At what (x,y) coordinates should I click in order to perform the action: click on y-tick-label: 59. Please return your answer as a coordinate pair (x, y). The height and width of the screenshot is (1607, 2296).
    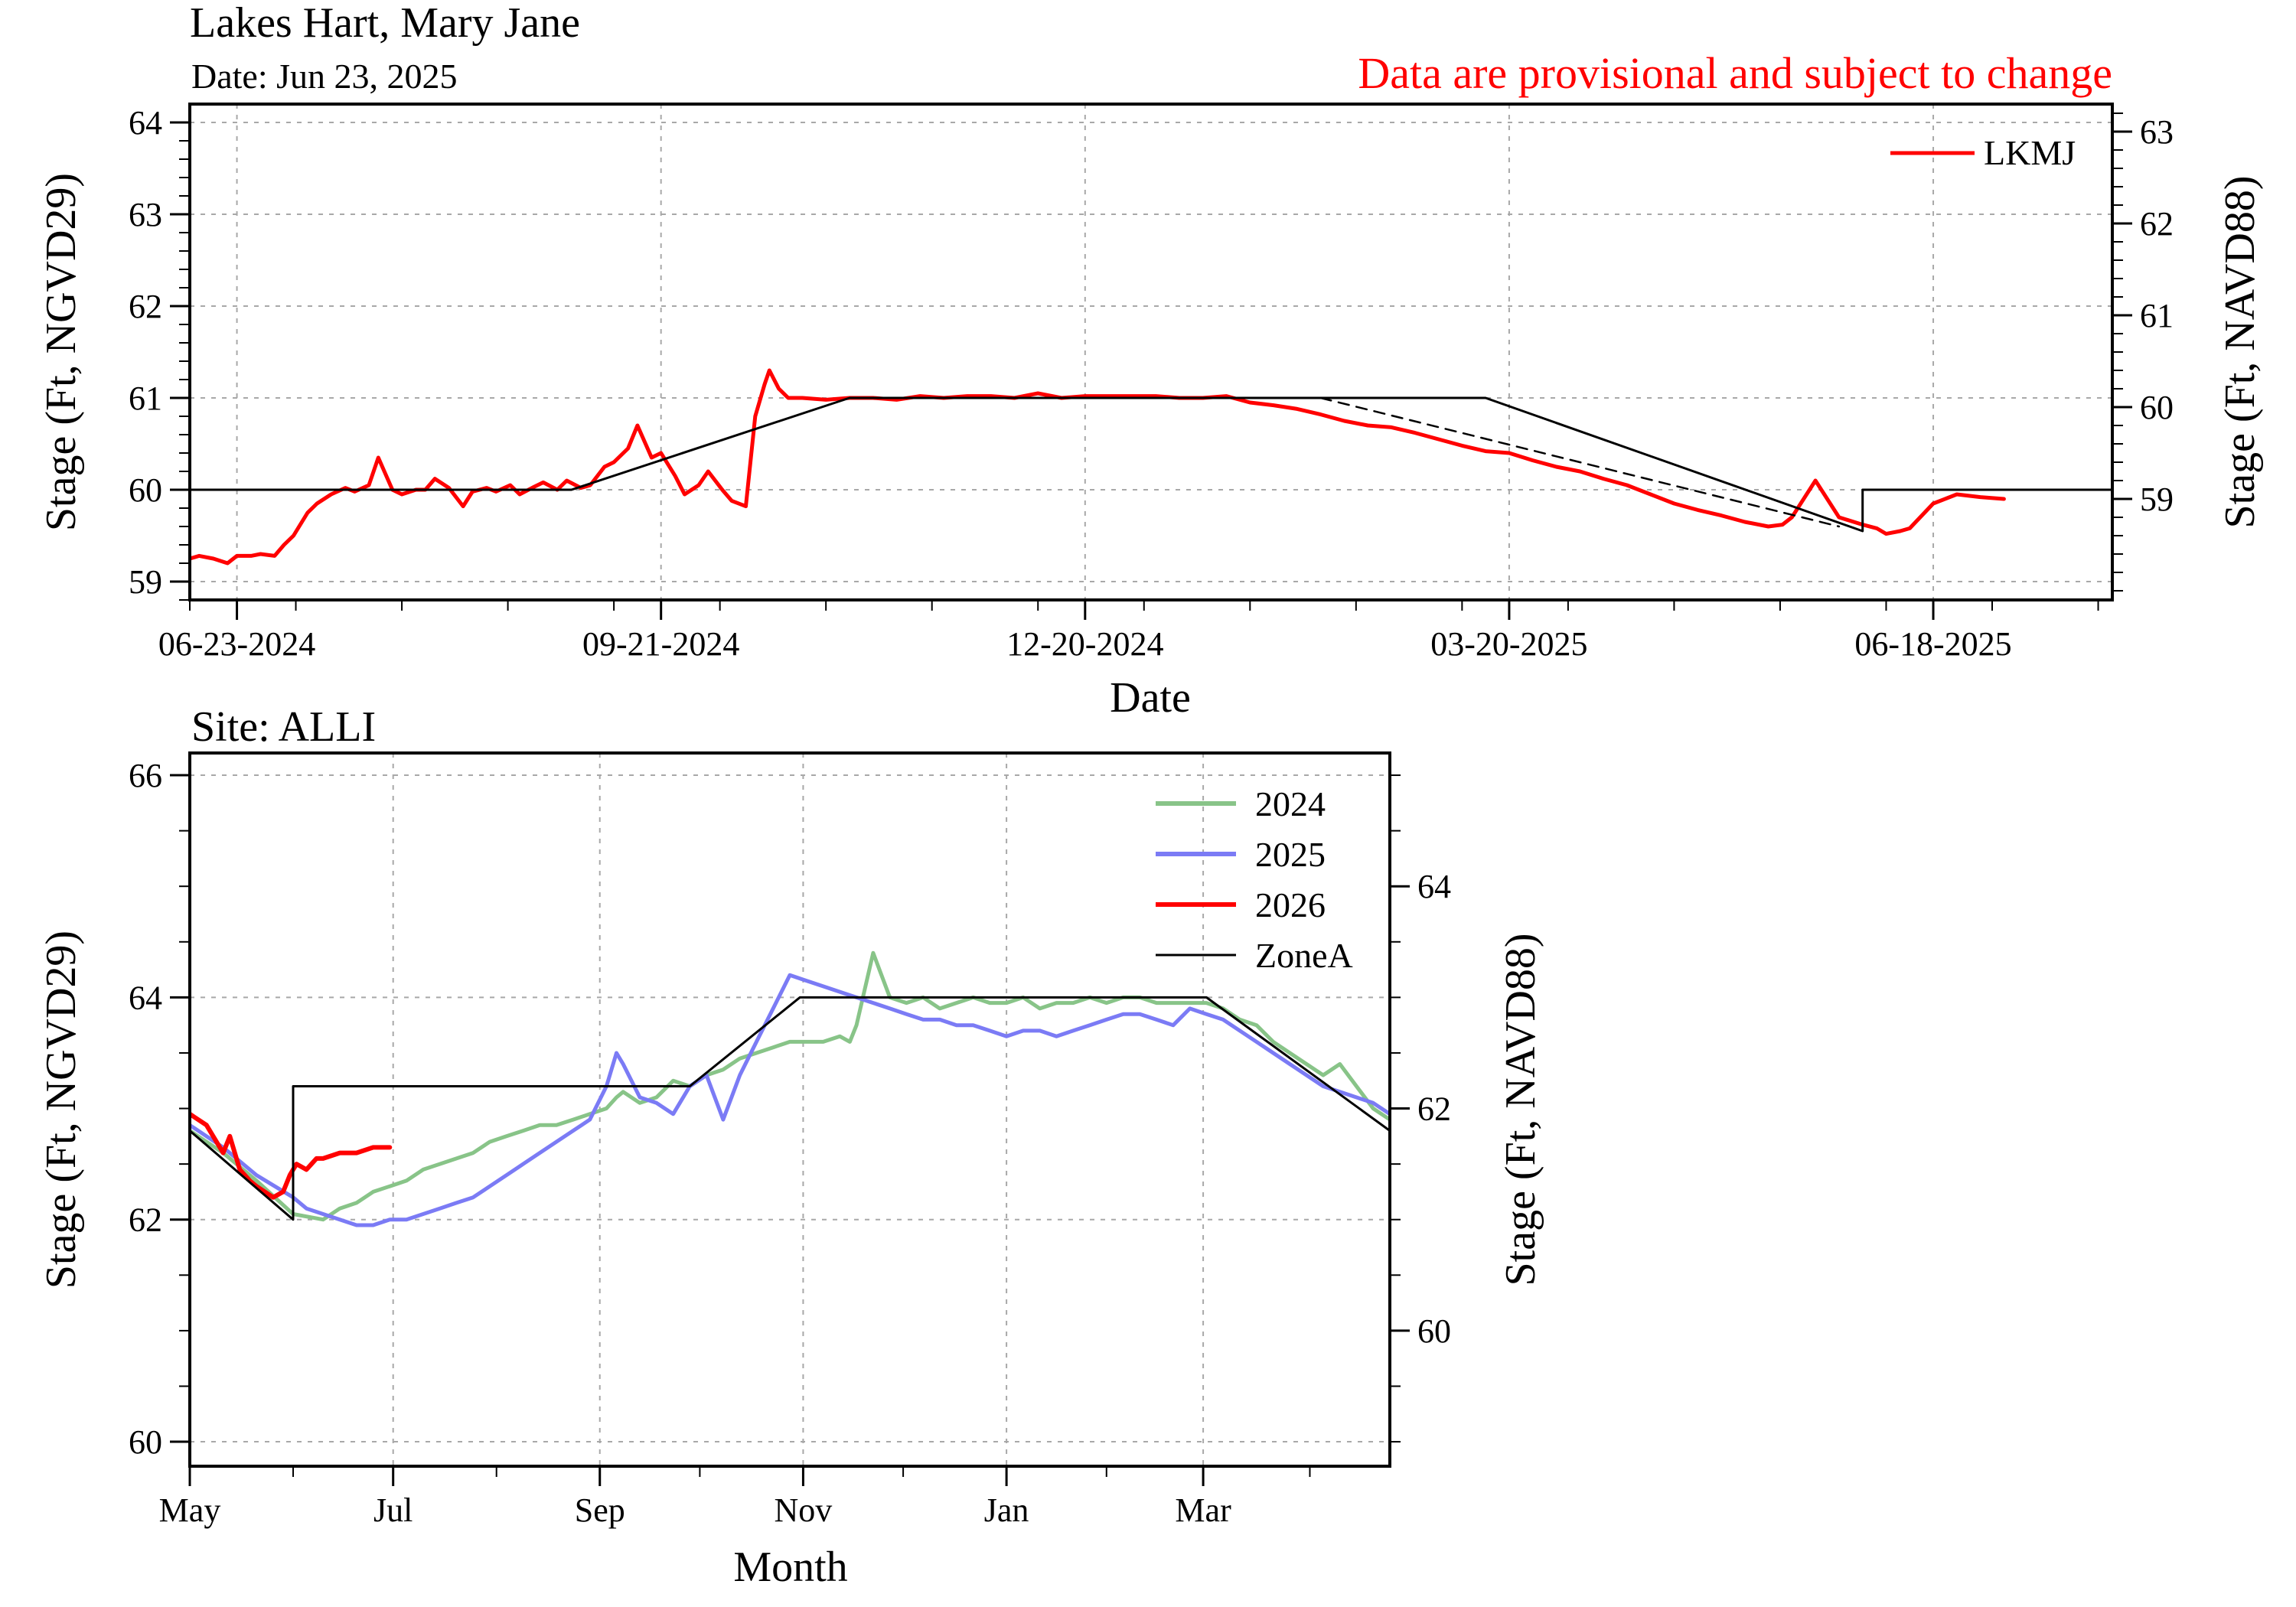
    Looking at the image, I should click on (145, 582).